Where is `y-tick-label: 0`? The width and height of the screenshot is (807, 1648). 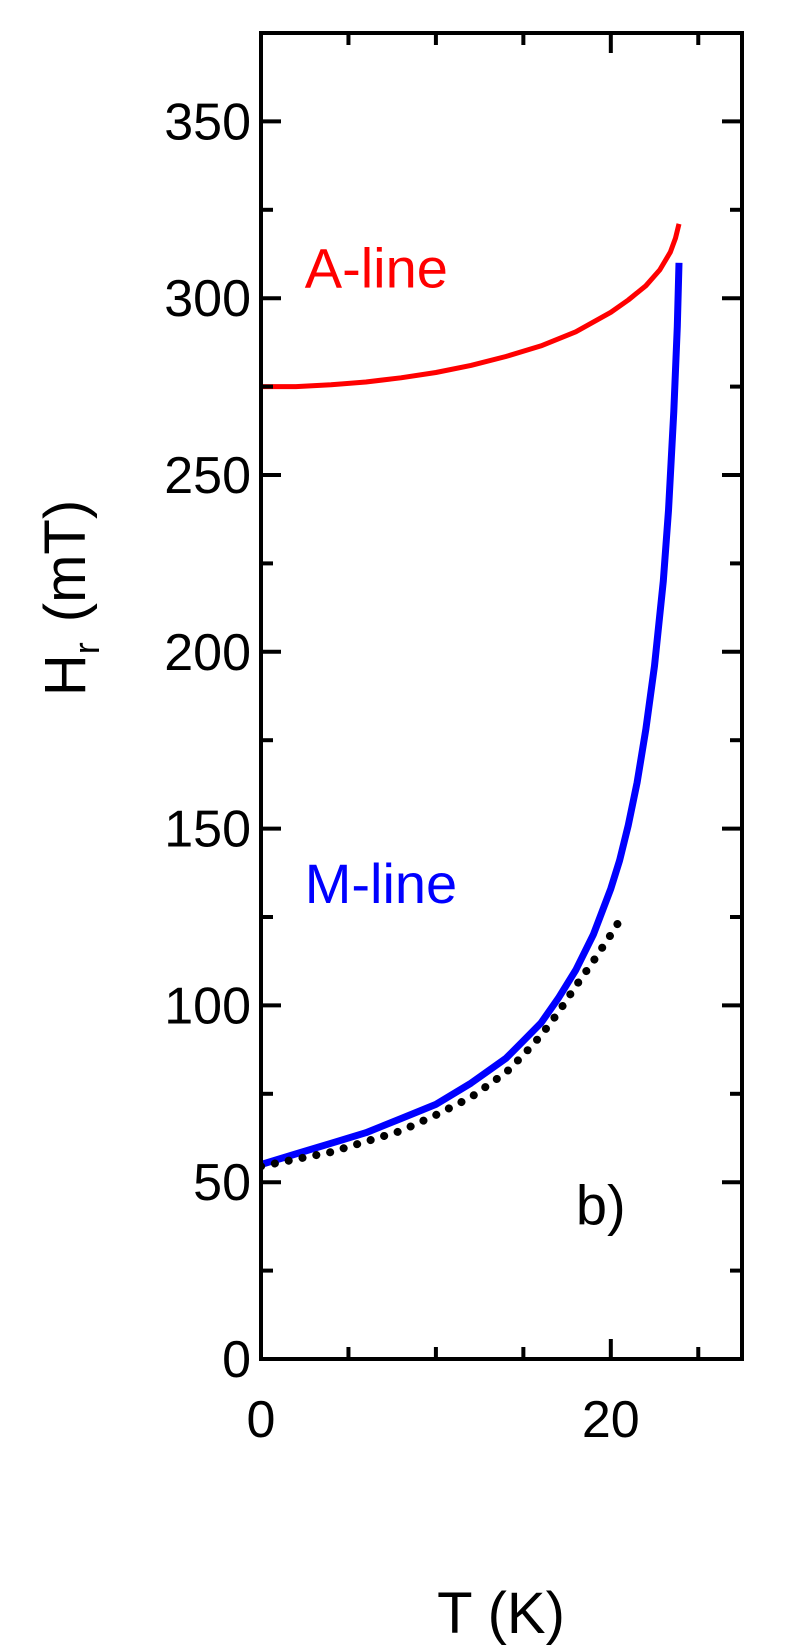 y-tick-label: 0 is located at coordinates (236, 1360).